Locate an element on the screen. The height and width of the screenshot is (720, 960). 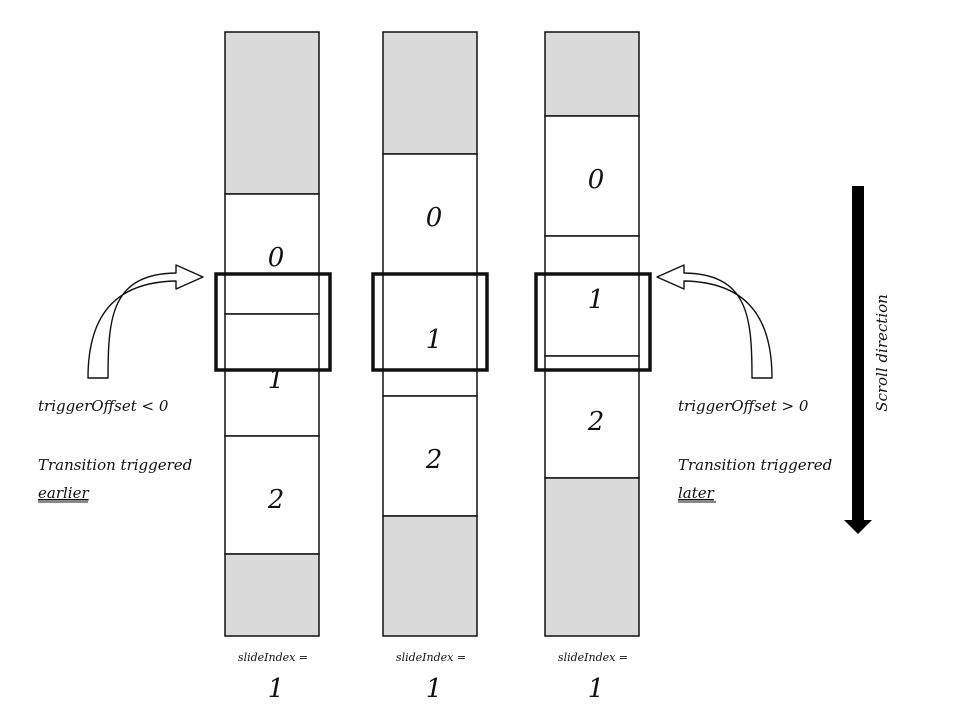
column-2-slide-2-label: 2 is located at coordinates (434, 460).